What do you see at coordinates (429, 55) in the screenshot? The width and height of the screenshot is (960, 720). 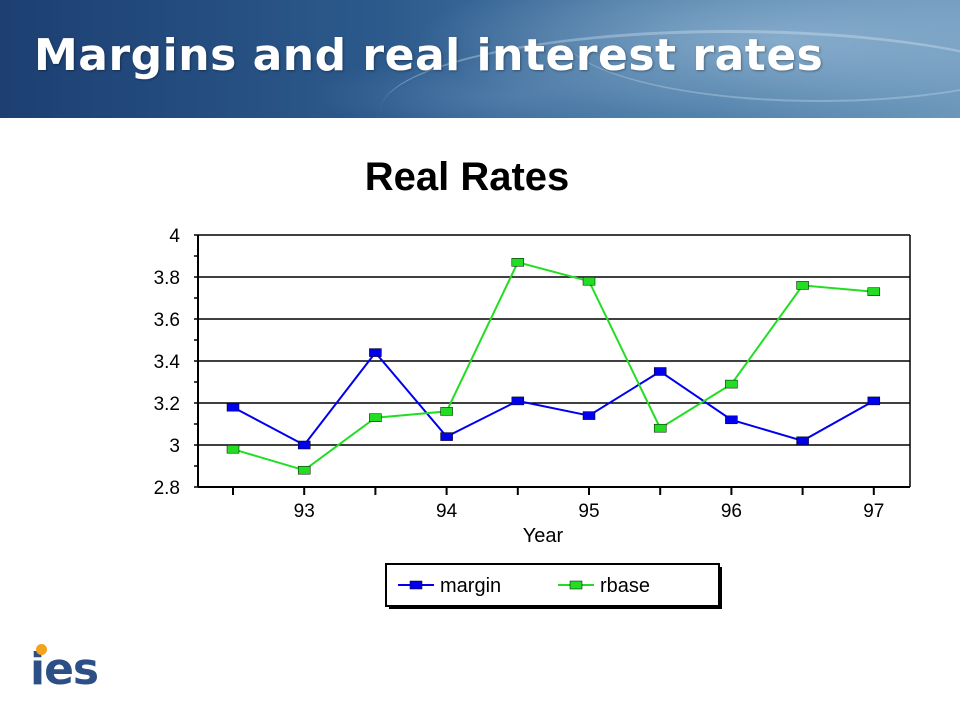 I see `page-title: Margins and real interest rates` at bounding box center [429, 55].